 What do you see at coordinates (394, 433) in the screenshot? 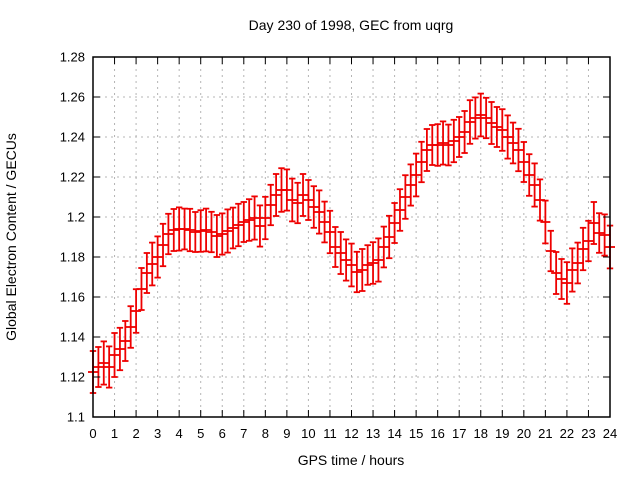
I see `x-tick-label: 14` at bounding box center [394, 433].